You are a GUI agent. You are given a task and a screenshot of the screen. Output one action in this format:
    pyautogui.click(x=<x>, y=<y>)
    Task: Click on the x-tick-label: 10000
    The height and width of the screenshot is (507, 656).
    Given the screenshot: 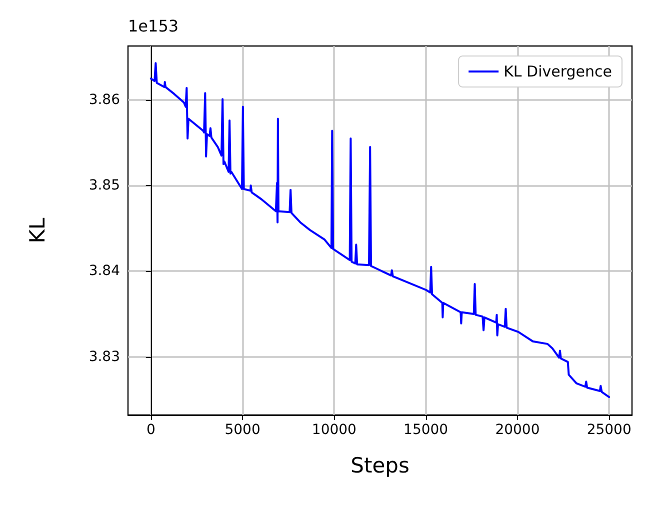 What is the action you would take?
    pyautogui.click(x=334, y=430)
    